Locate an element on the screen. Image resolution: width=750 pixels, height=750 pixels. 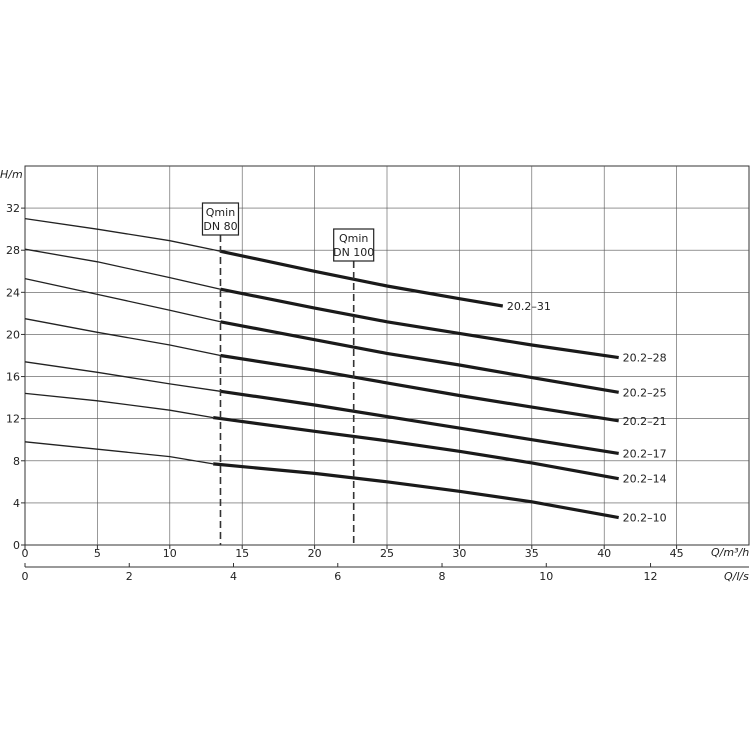
y-tick-label: 24 is located at coordinates (13, 292).